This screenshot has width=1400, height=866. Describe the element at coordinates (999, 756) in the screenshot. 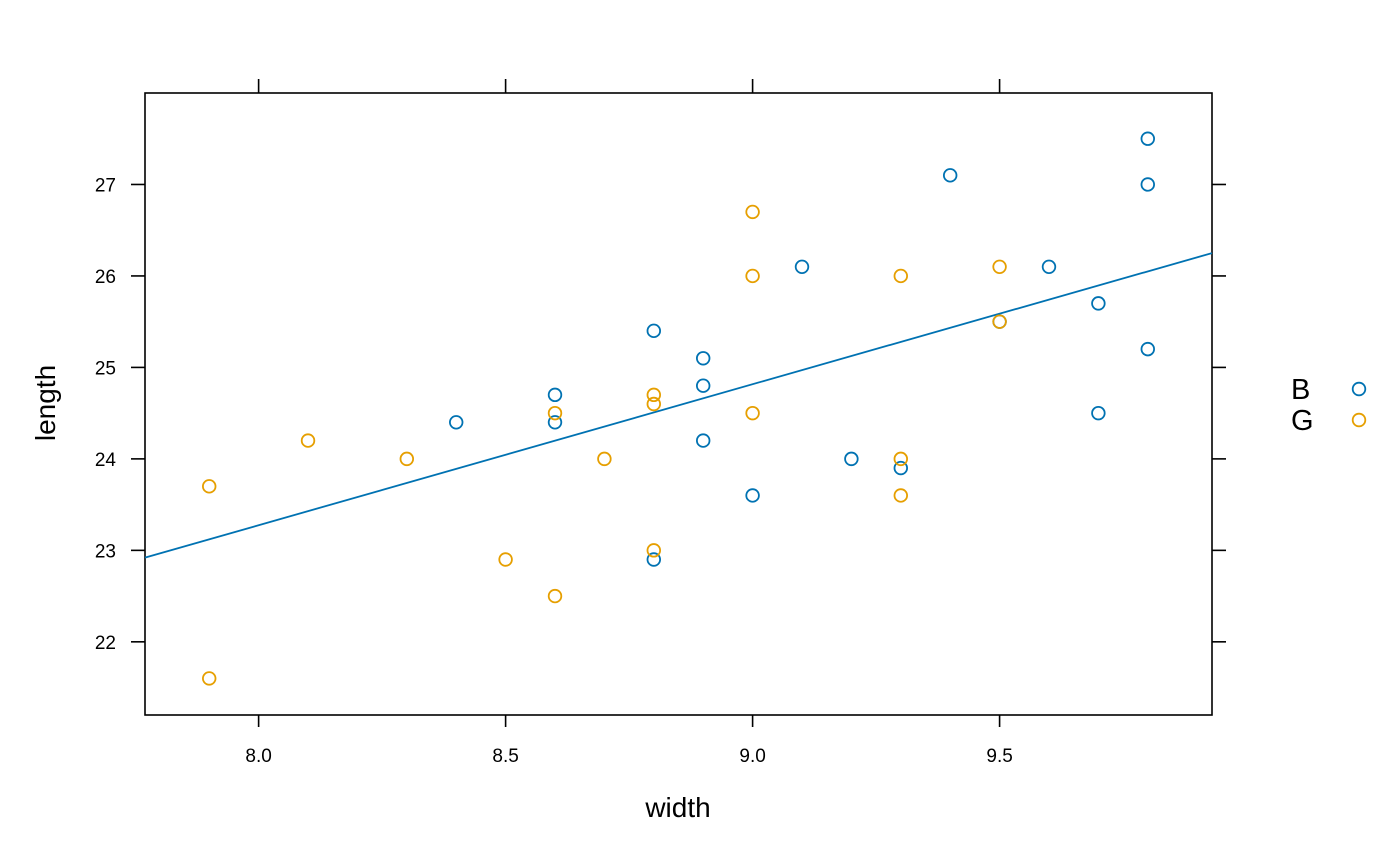

I see `x-tick-label: 9.5` at that location.